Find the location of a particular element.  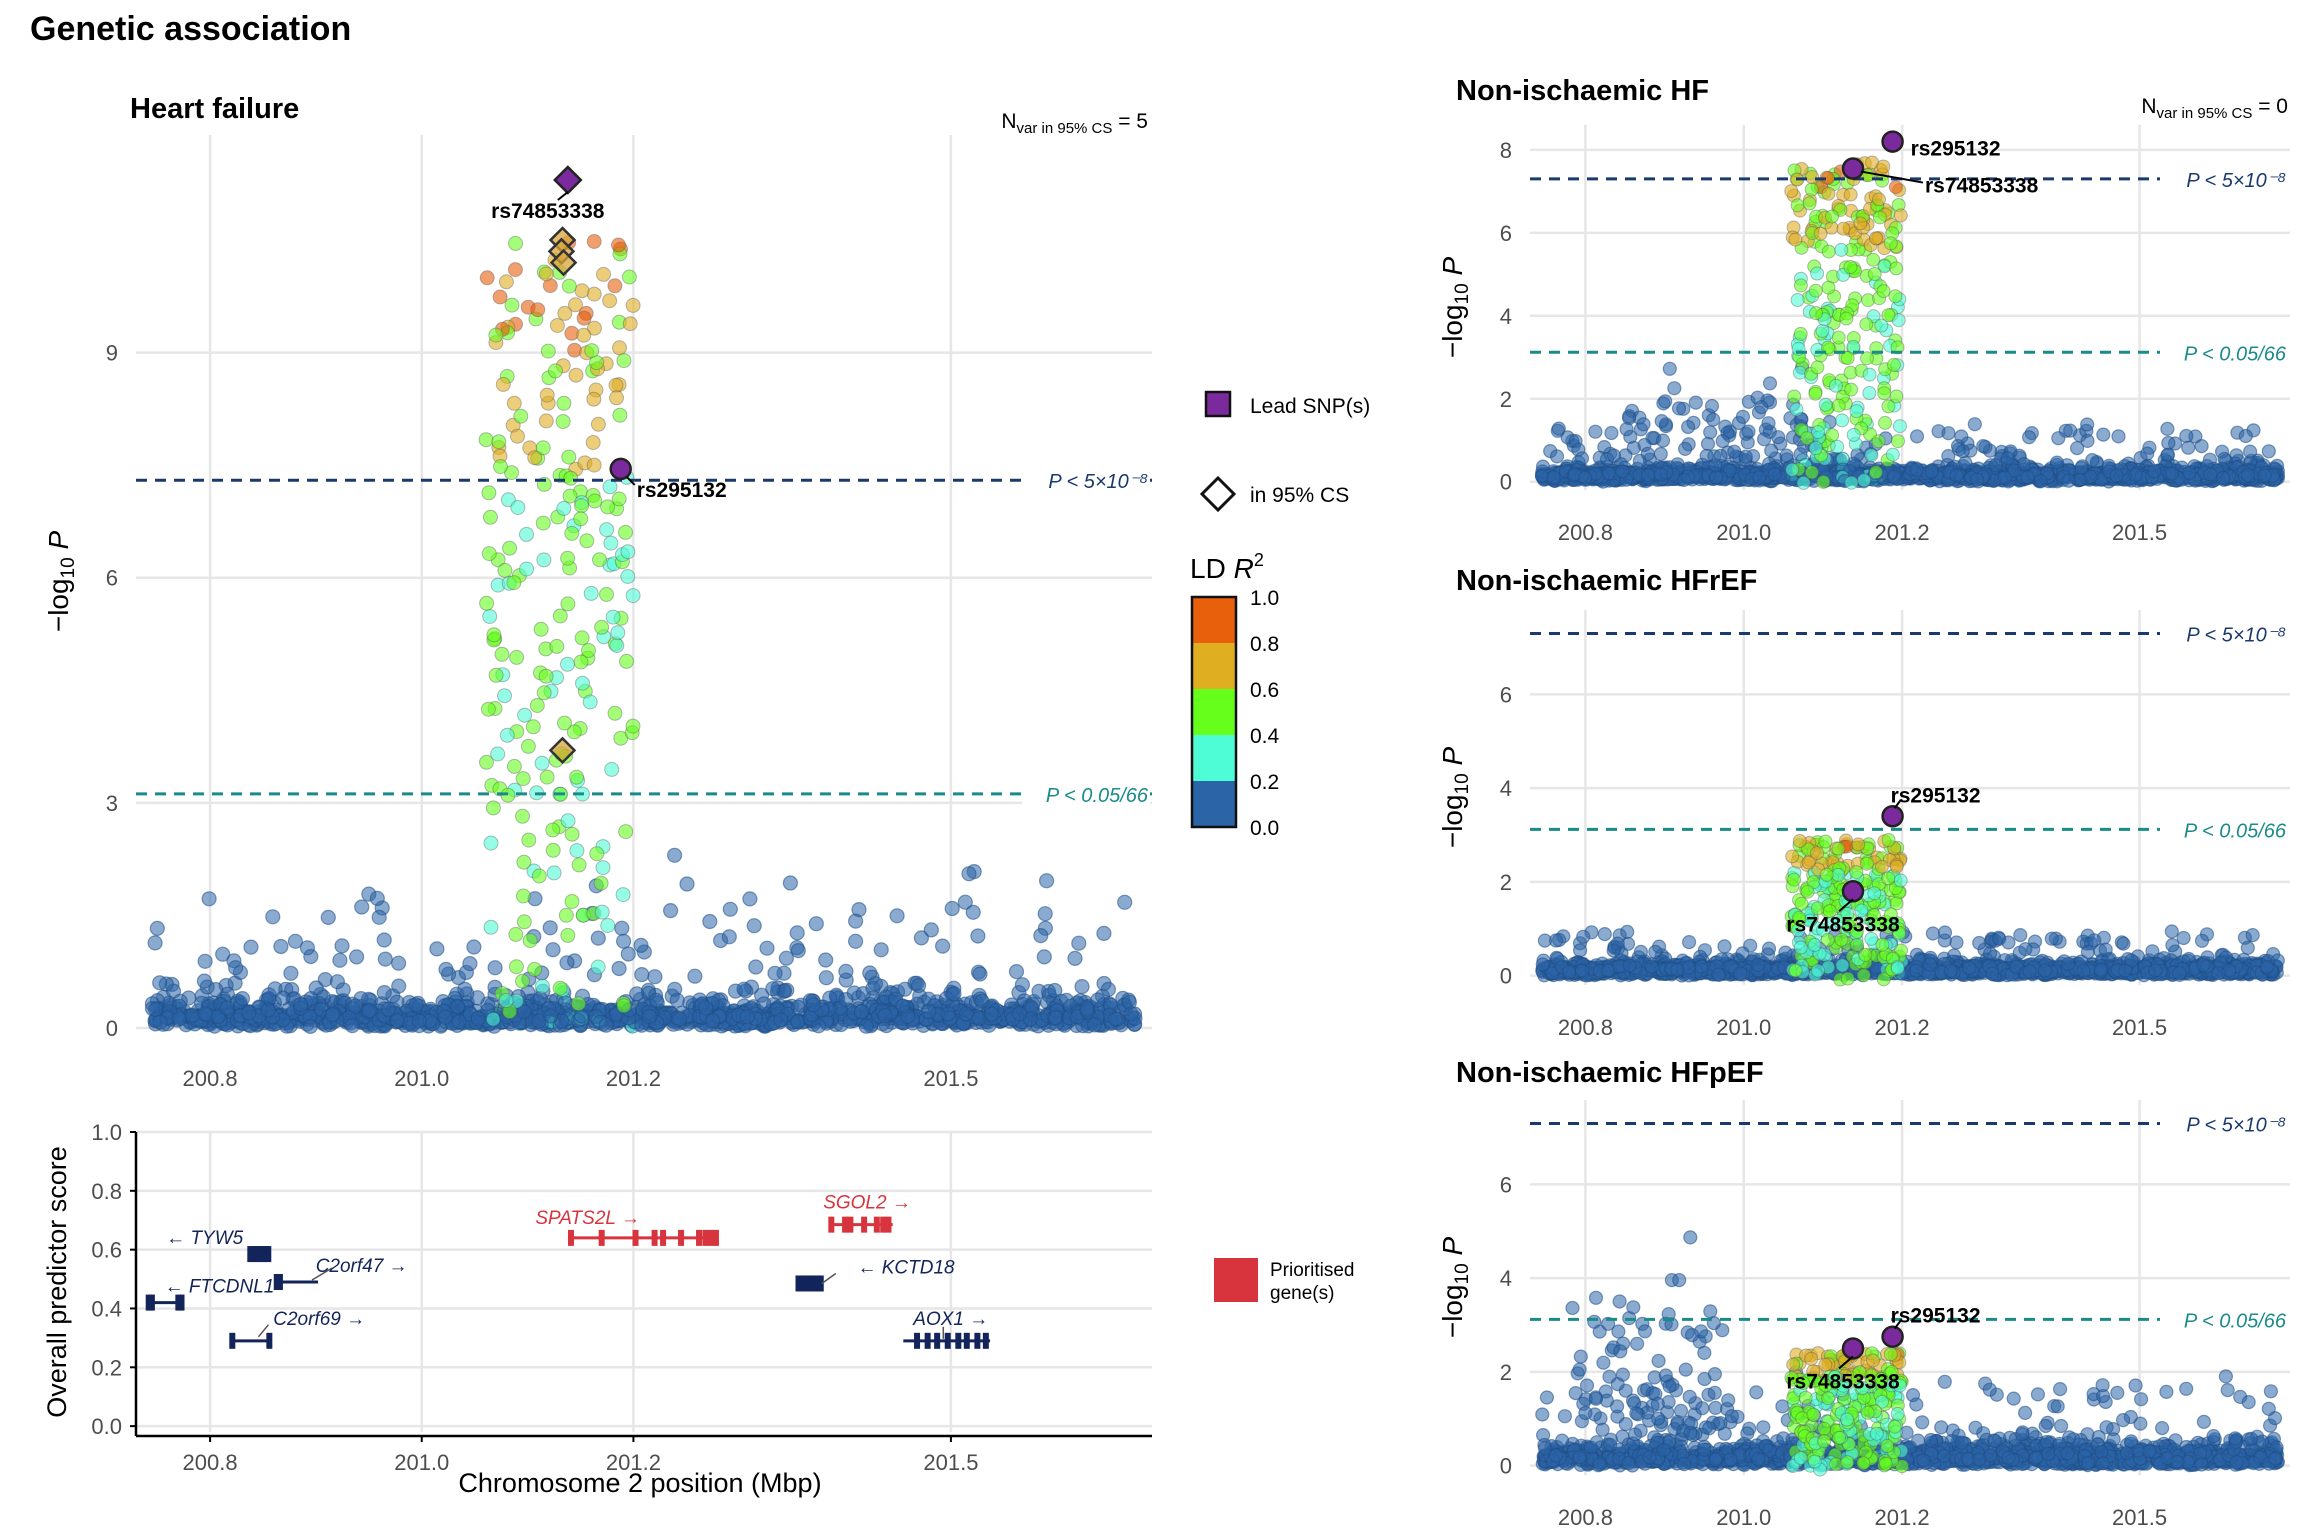

y-tick-label: 0 is located at coordinates (1506, 482).